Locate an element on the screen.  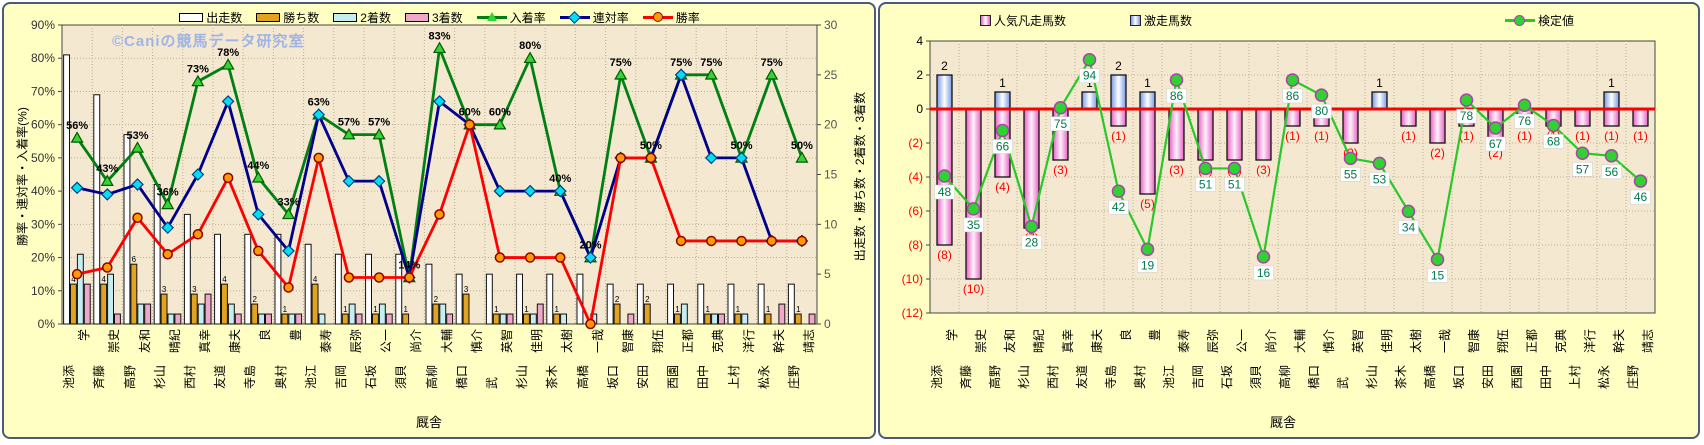
bar-label-wins-22: 1 is located at coordinates (707, 309).